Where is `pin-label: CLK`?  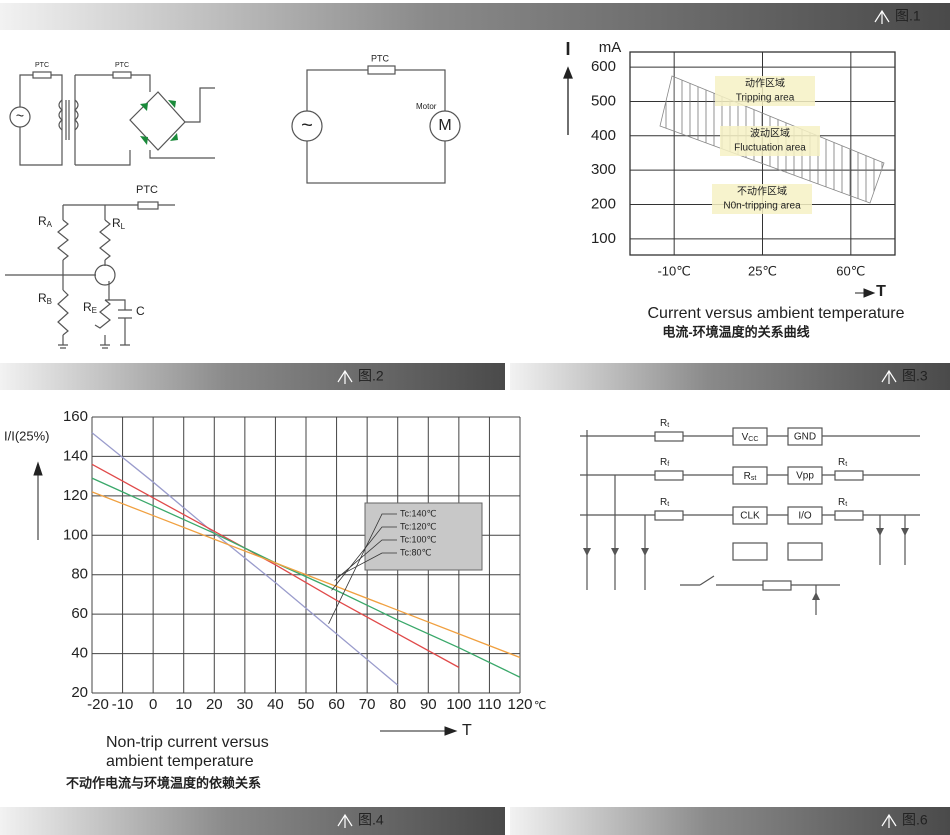 pin-label: CLK is located at coordinates (750, 516).